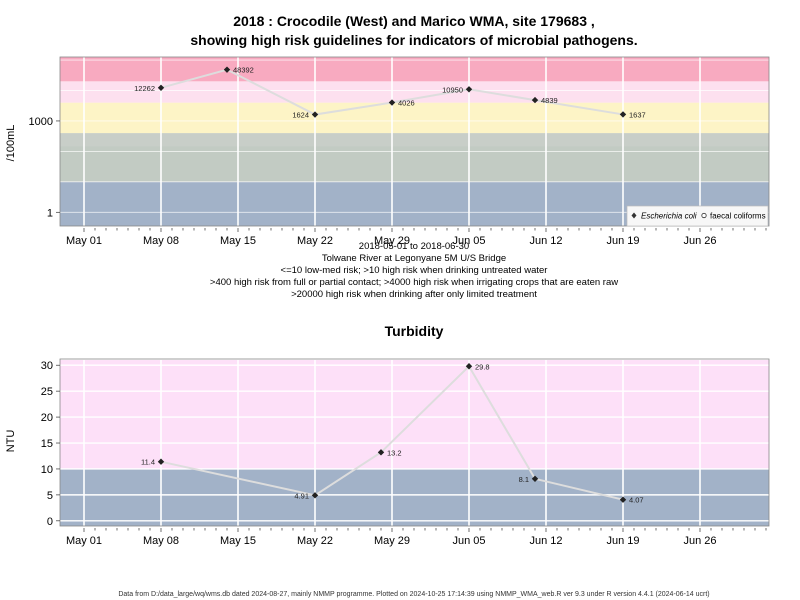  What do you see at coordinates (47, 418) in the screenshot?
I see `chart2-ytick-label: 20` at bounding box center [47, 418].